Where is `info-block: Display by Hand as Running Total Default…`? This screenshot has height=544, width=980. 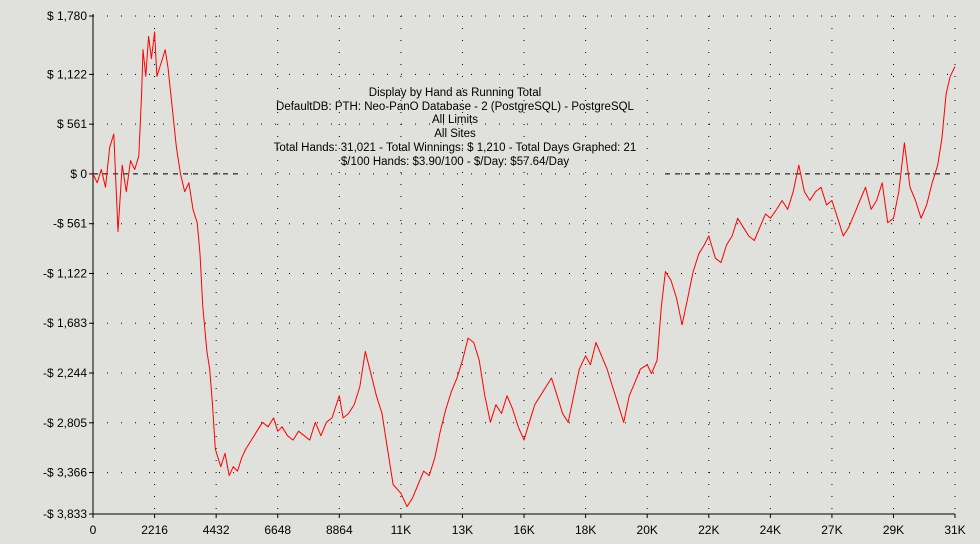 info-block: Display by Hand as Running Total Default… is located at coordinates (455, 127).